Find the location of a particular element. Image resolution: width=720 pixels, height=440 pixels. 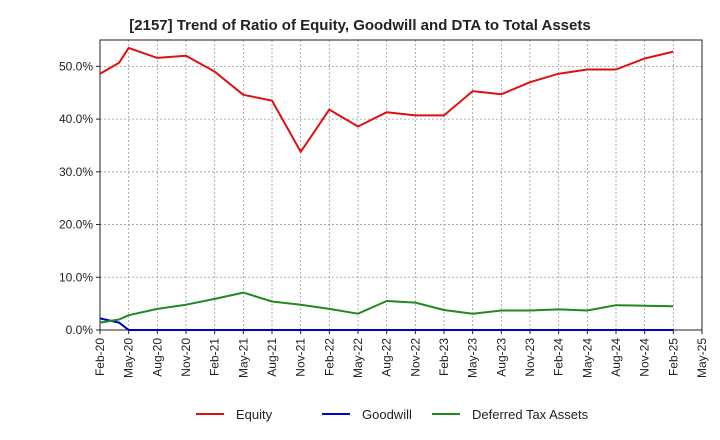

legend: Equity Goodwill Deferred Tax Assets is located at coordinates (392, 414).